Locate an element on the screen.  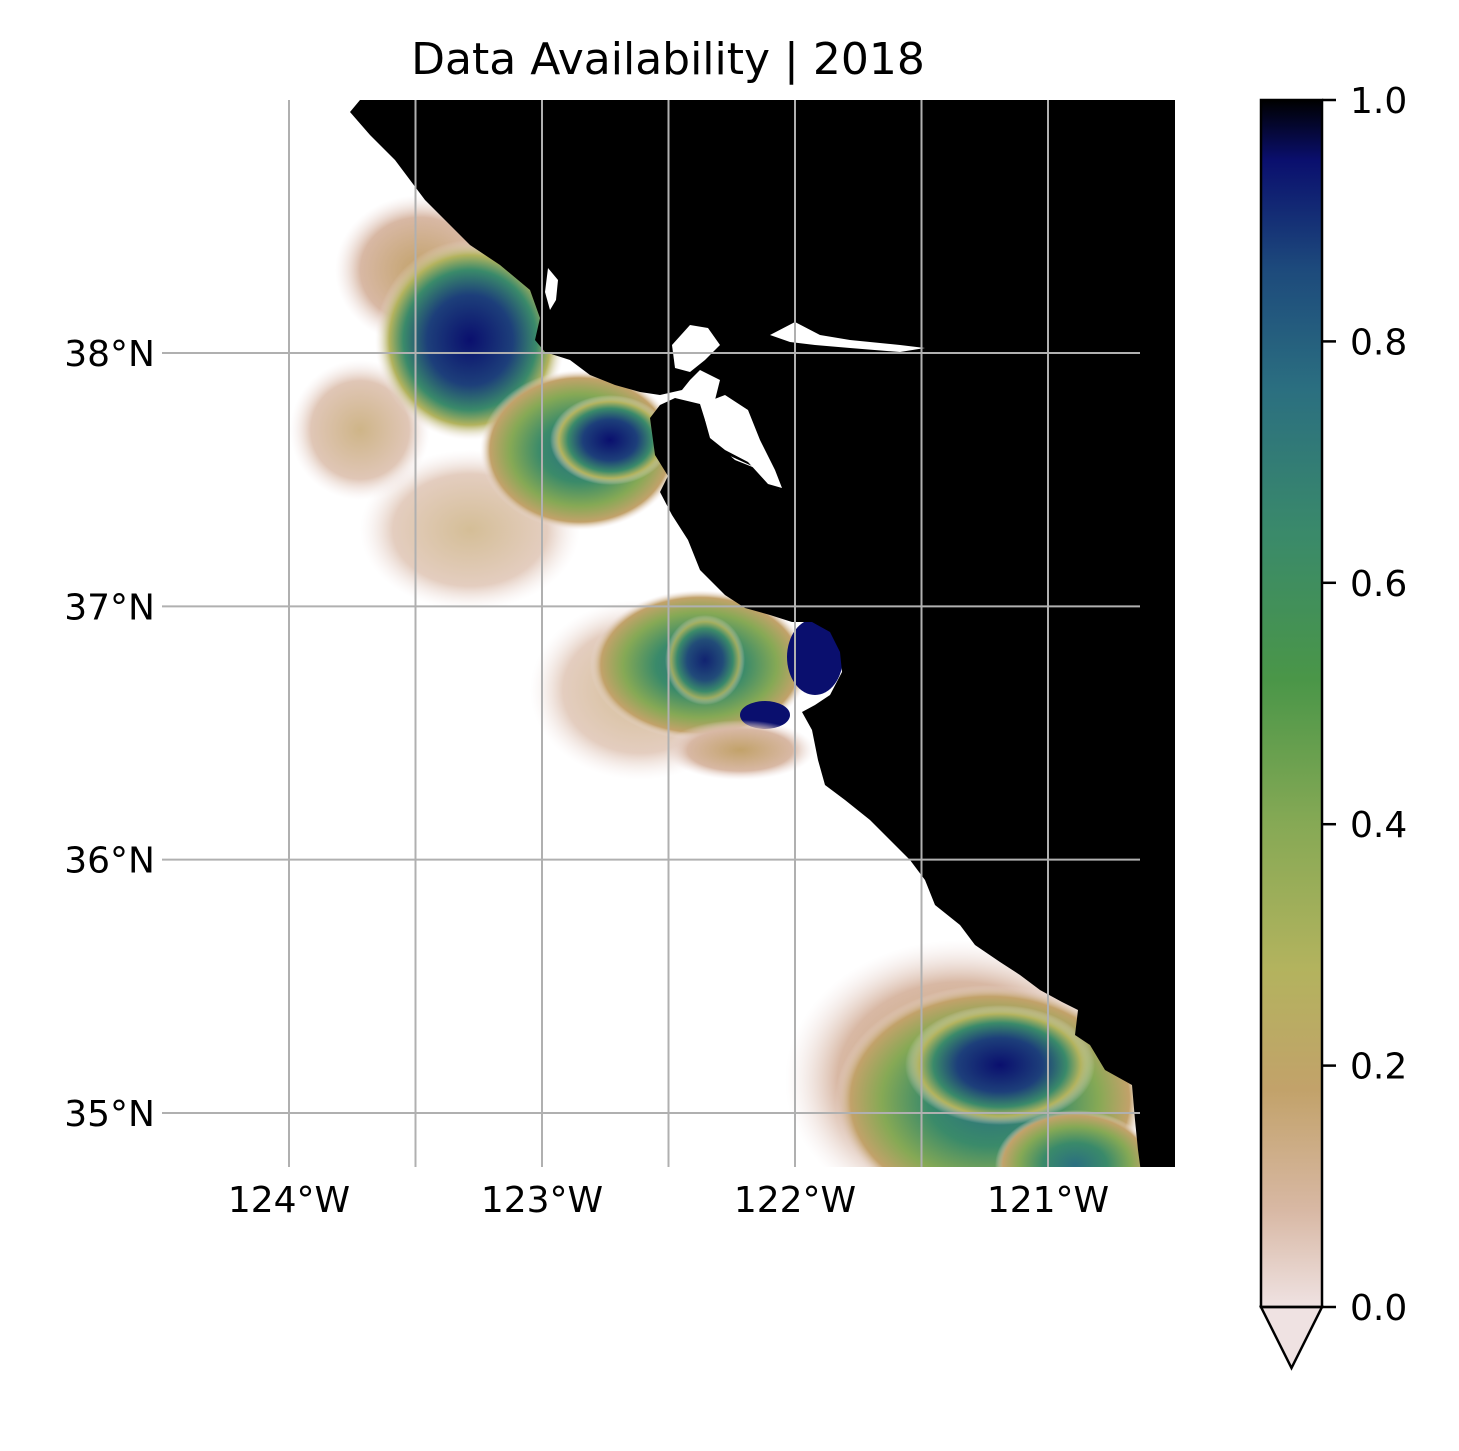
colorbar-tick-label: 0.6 is located at coordinates (1378, 584).